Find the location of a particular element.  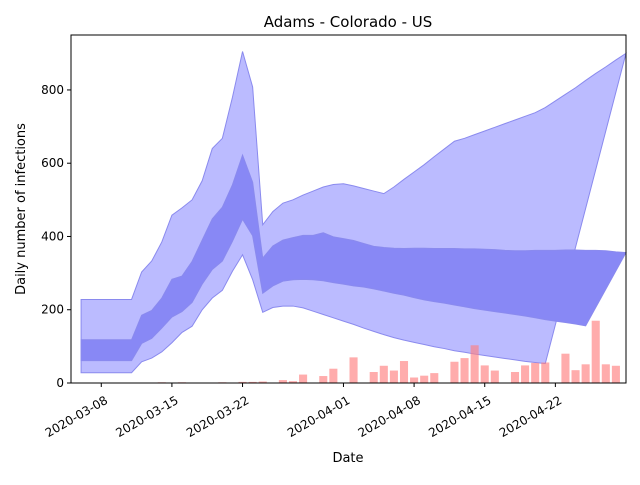

y-axis-ticks: 0 200 400 600 800 is located at coordinates (56, 236).